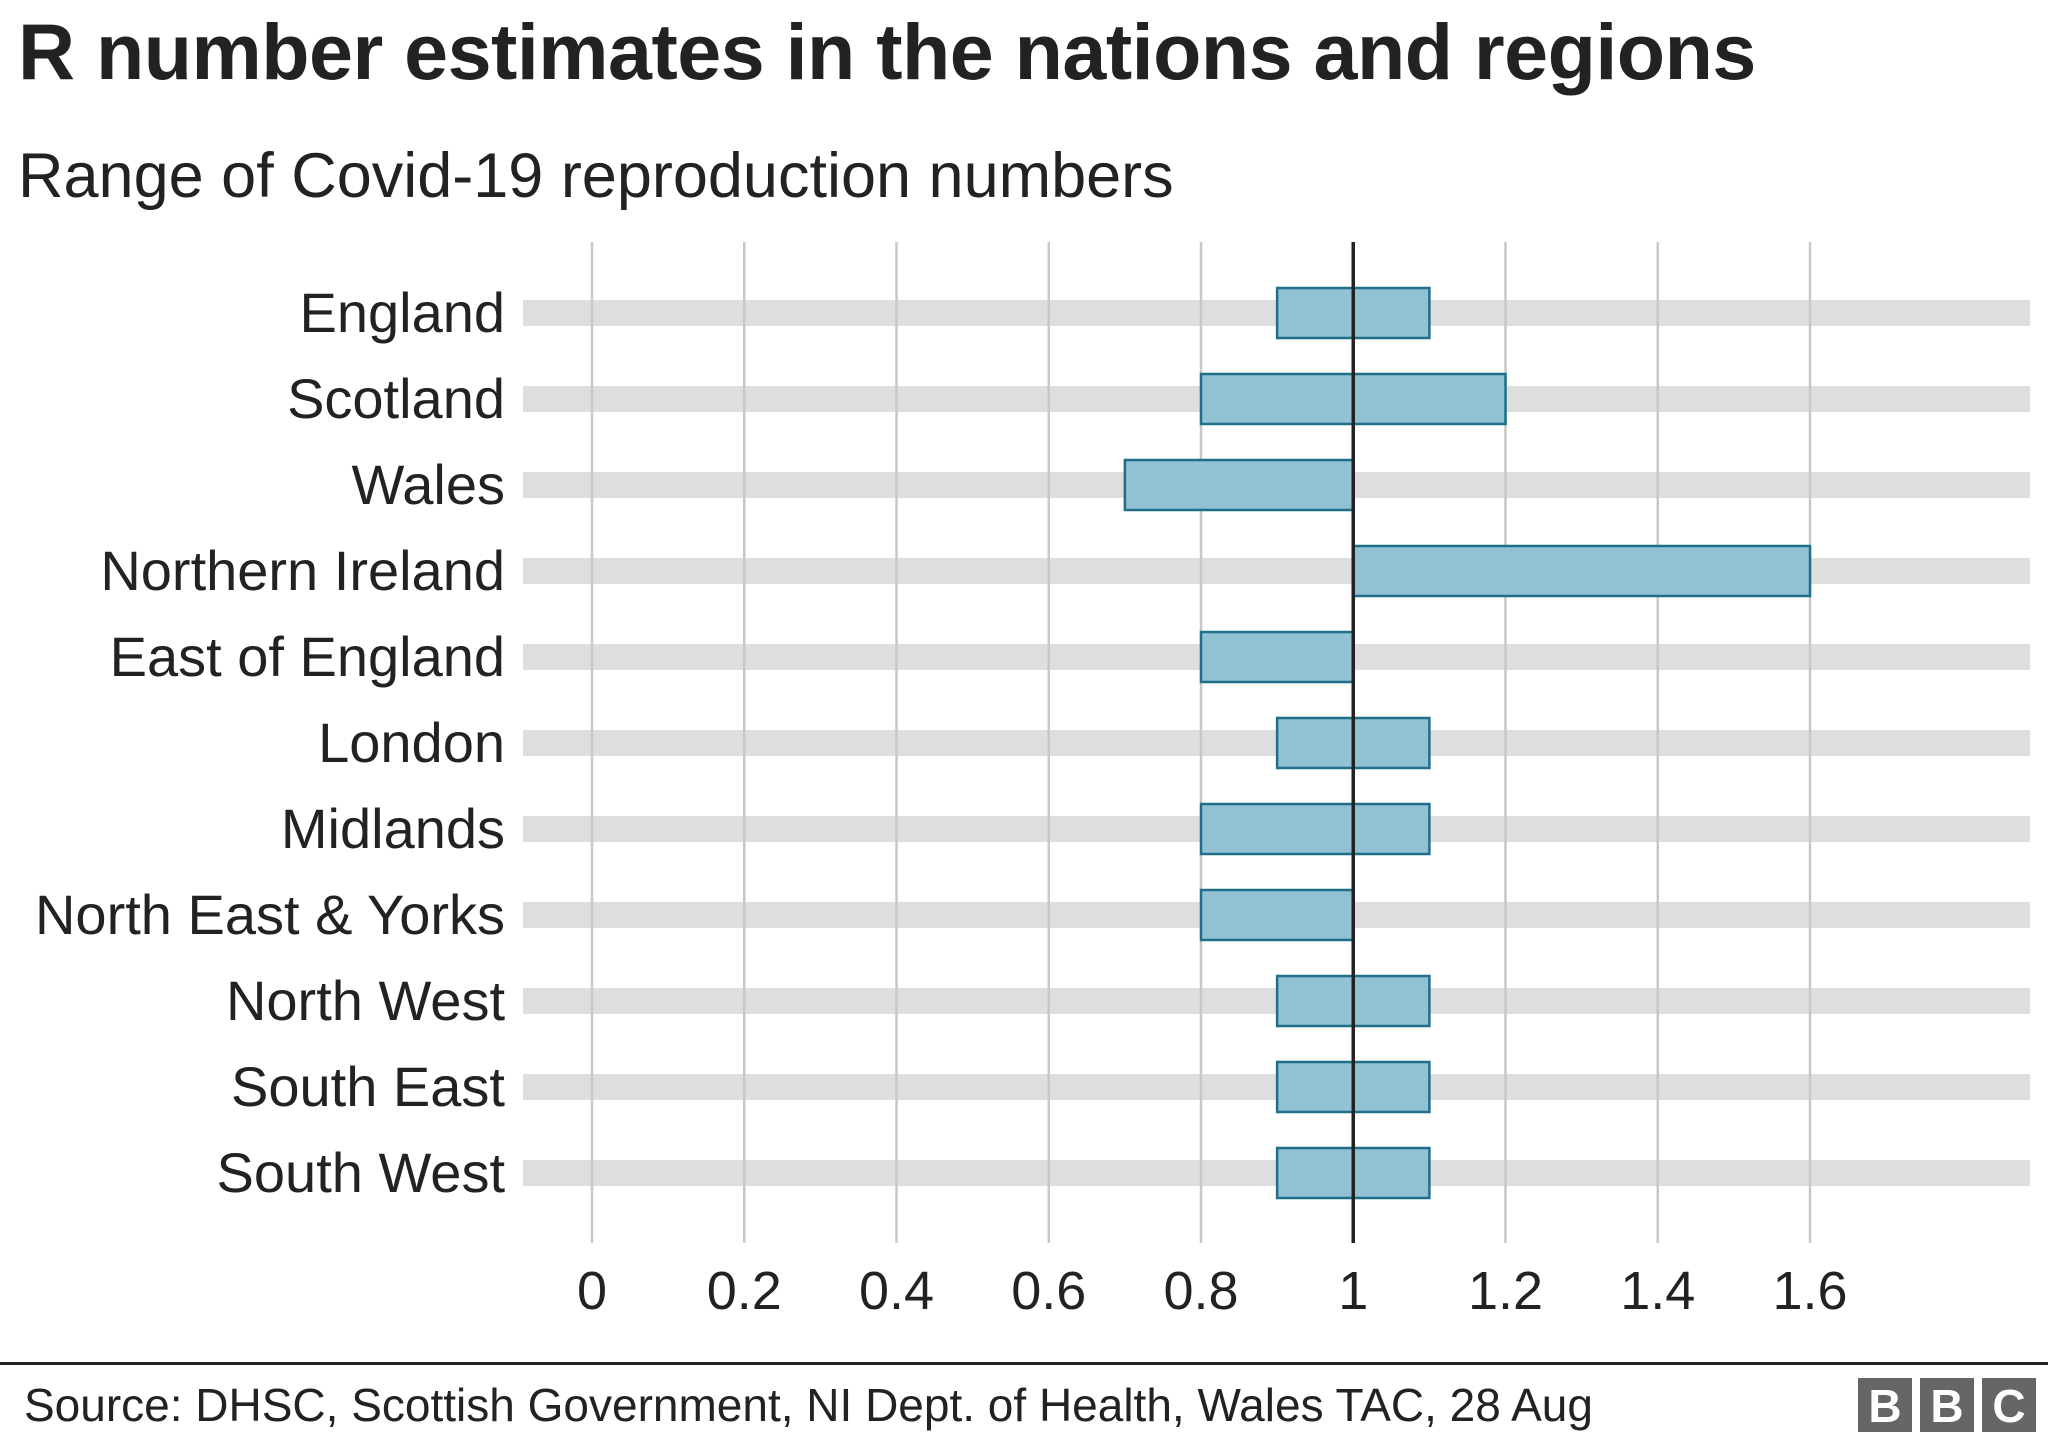 The height and width of the screenshot is (1440, 2048). I want to click on category-label: South East, so click(368, 1086).